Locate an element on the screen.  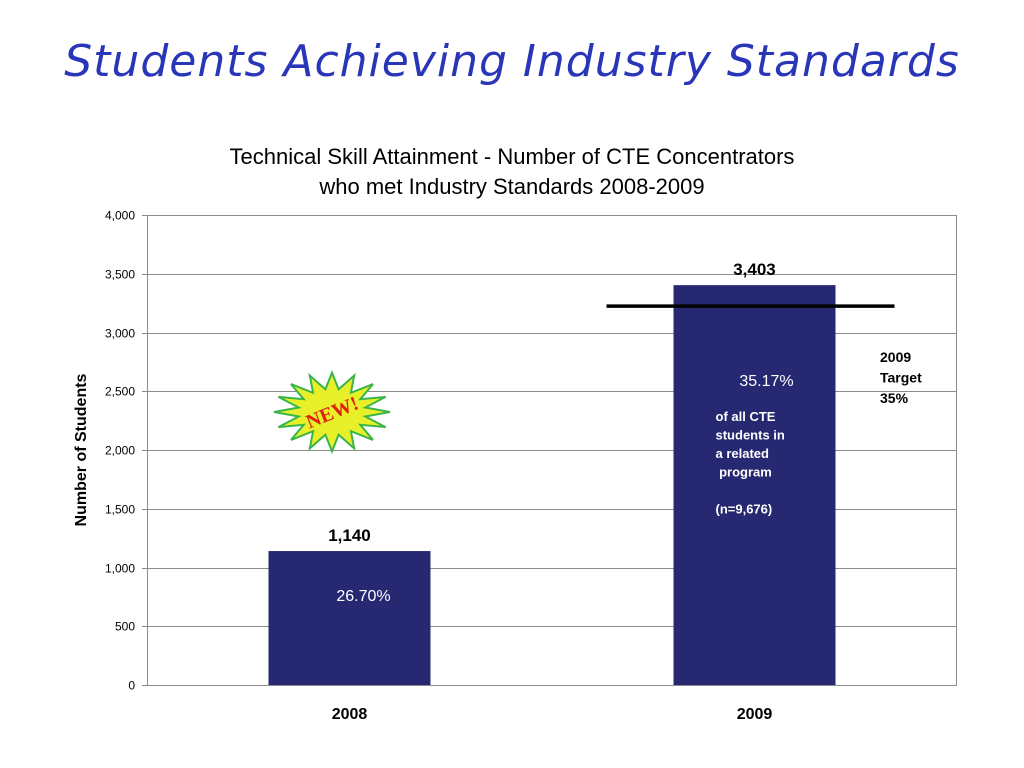
y-tick-label: 3,000 is located at coordinates (120, 334).